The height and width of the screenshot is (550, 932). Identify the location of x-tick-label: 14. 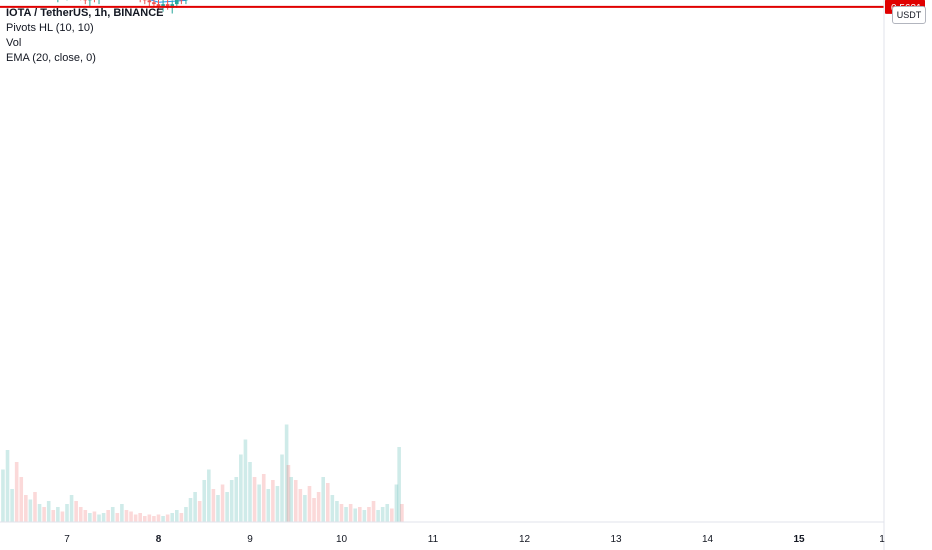
(708, 539).